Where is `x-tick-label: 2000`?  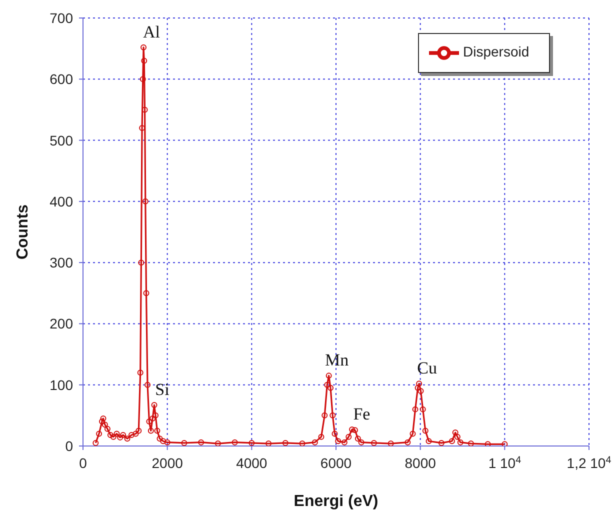 x-tick-label: 2000 is located at coordinates (168, 463).